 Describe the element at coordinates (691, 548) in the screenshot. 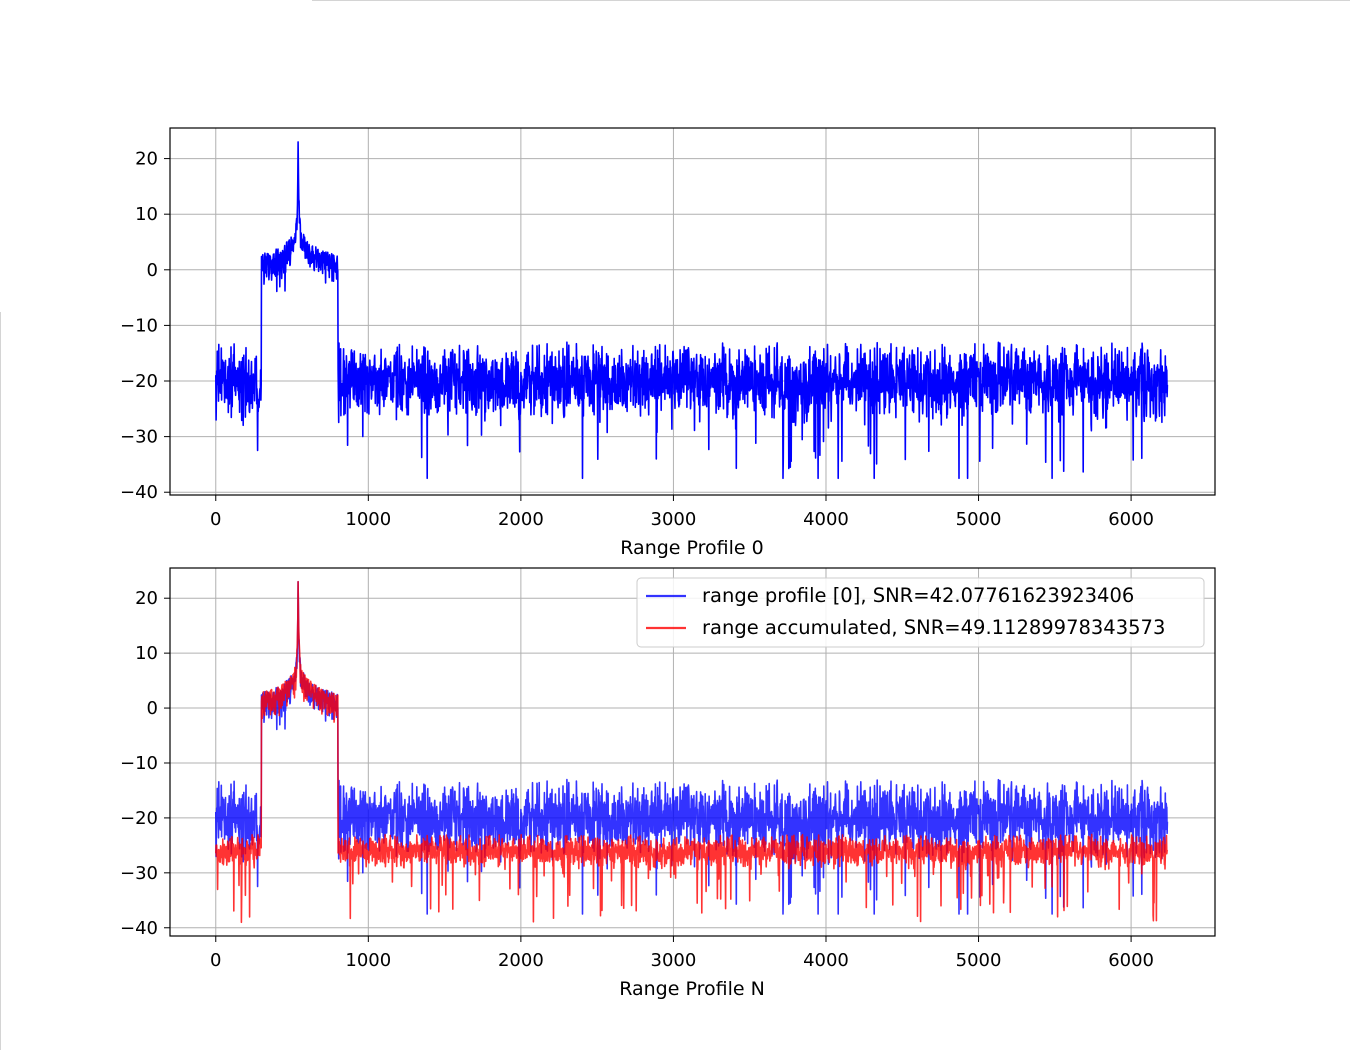

I see `x-axis-label: Range Profile 0` at that location.